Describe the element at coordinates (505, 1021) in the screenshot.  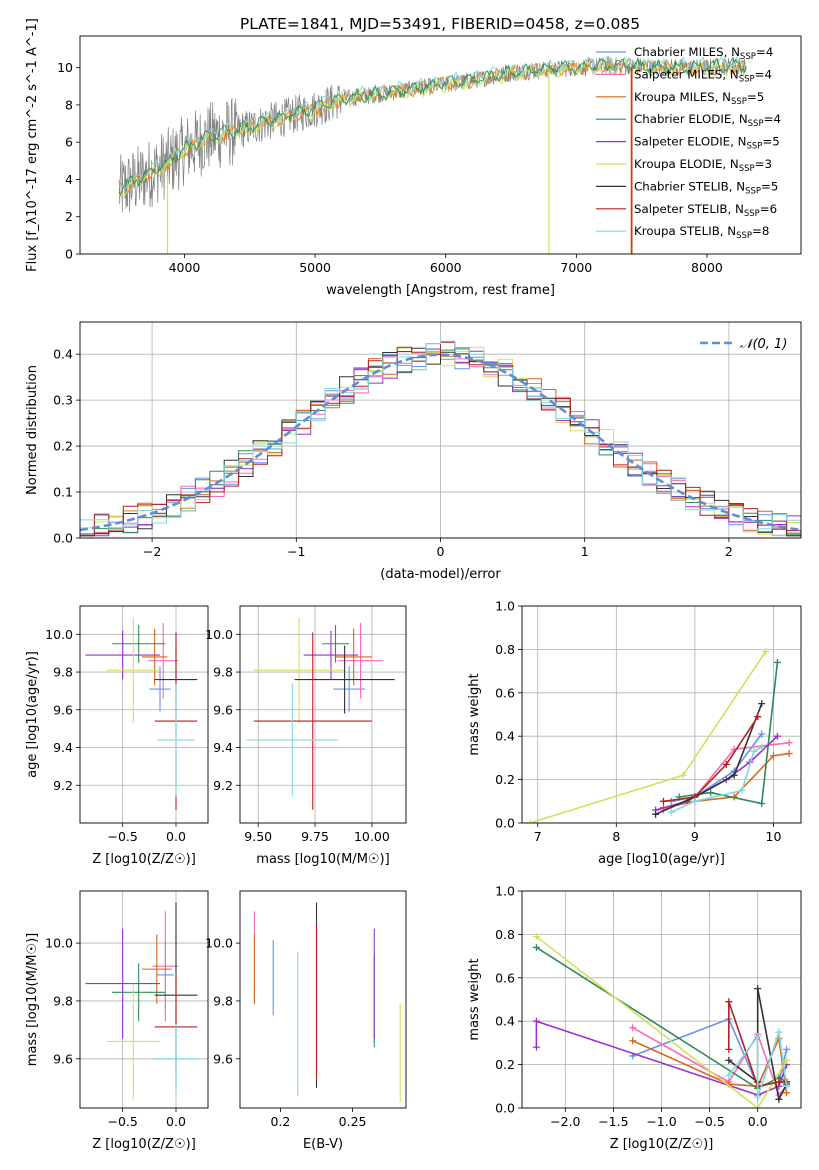
I see `y-tick-label: 0.4` at that location.